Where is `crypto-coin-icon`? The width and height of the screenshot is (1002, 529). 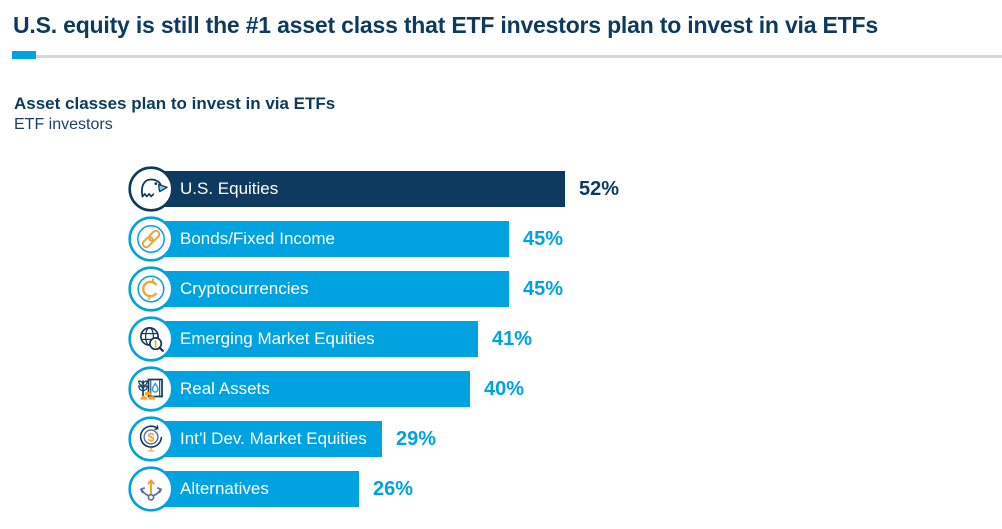 crypto-coin-icon is located at coordinates (151, 289).